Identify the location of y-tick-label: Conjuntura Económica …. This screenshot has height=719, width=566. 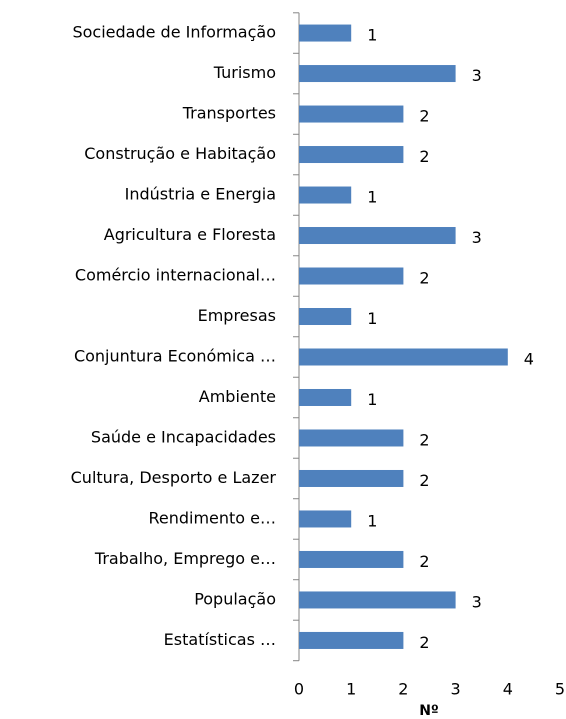
(175, 355).